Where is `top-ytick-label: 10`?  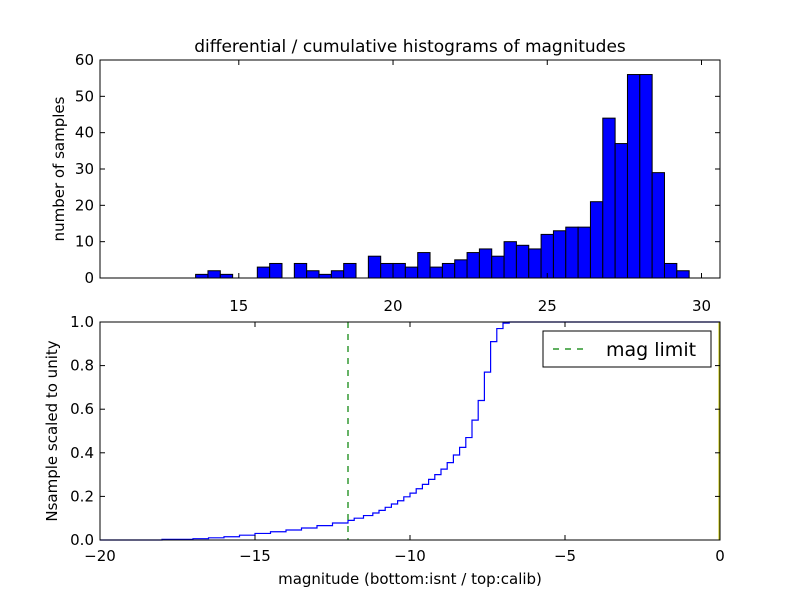
top-ytick-label: 10 is located at coordinates (84, 242).